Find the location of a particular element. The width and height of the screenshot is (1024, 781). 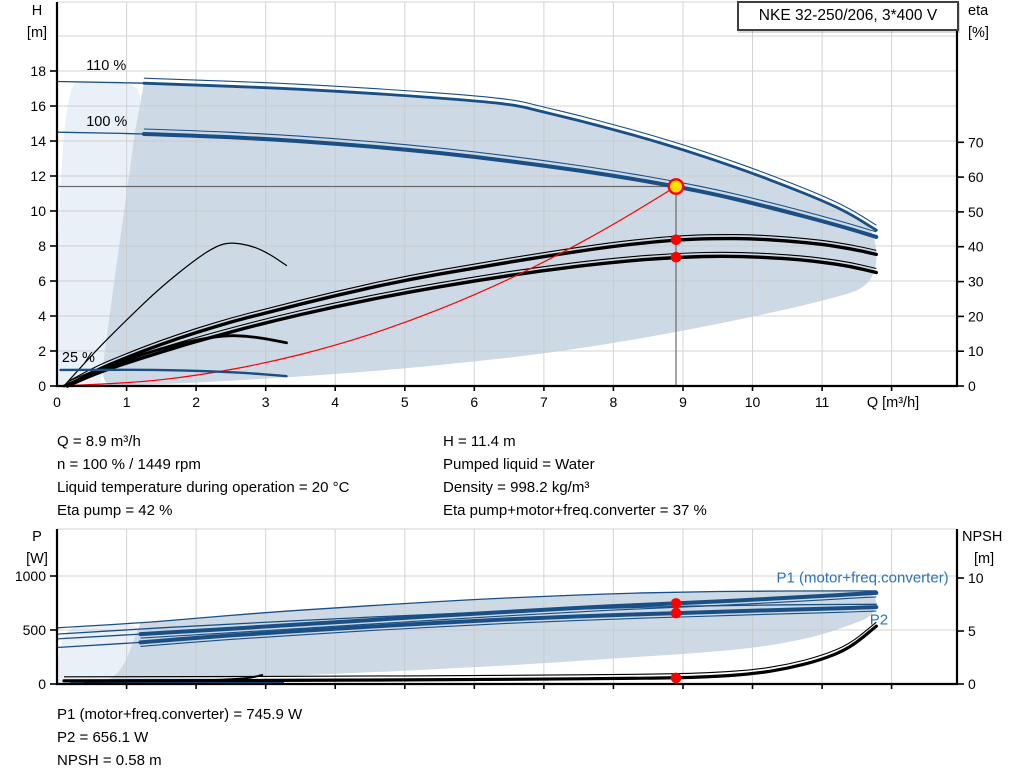

tick-label: 12 is located at coordinates (38, 176).